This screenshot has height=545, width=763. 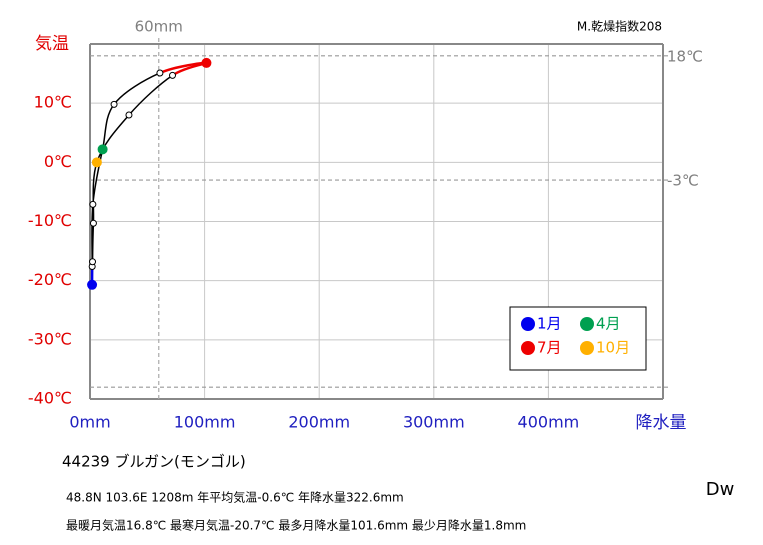 What do you see at coordinates (549, 422) in the screenshot?
I see `x-tick-label: 400mm` at bounding box center [549, 422].